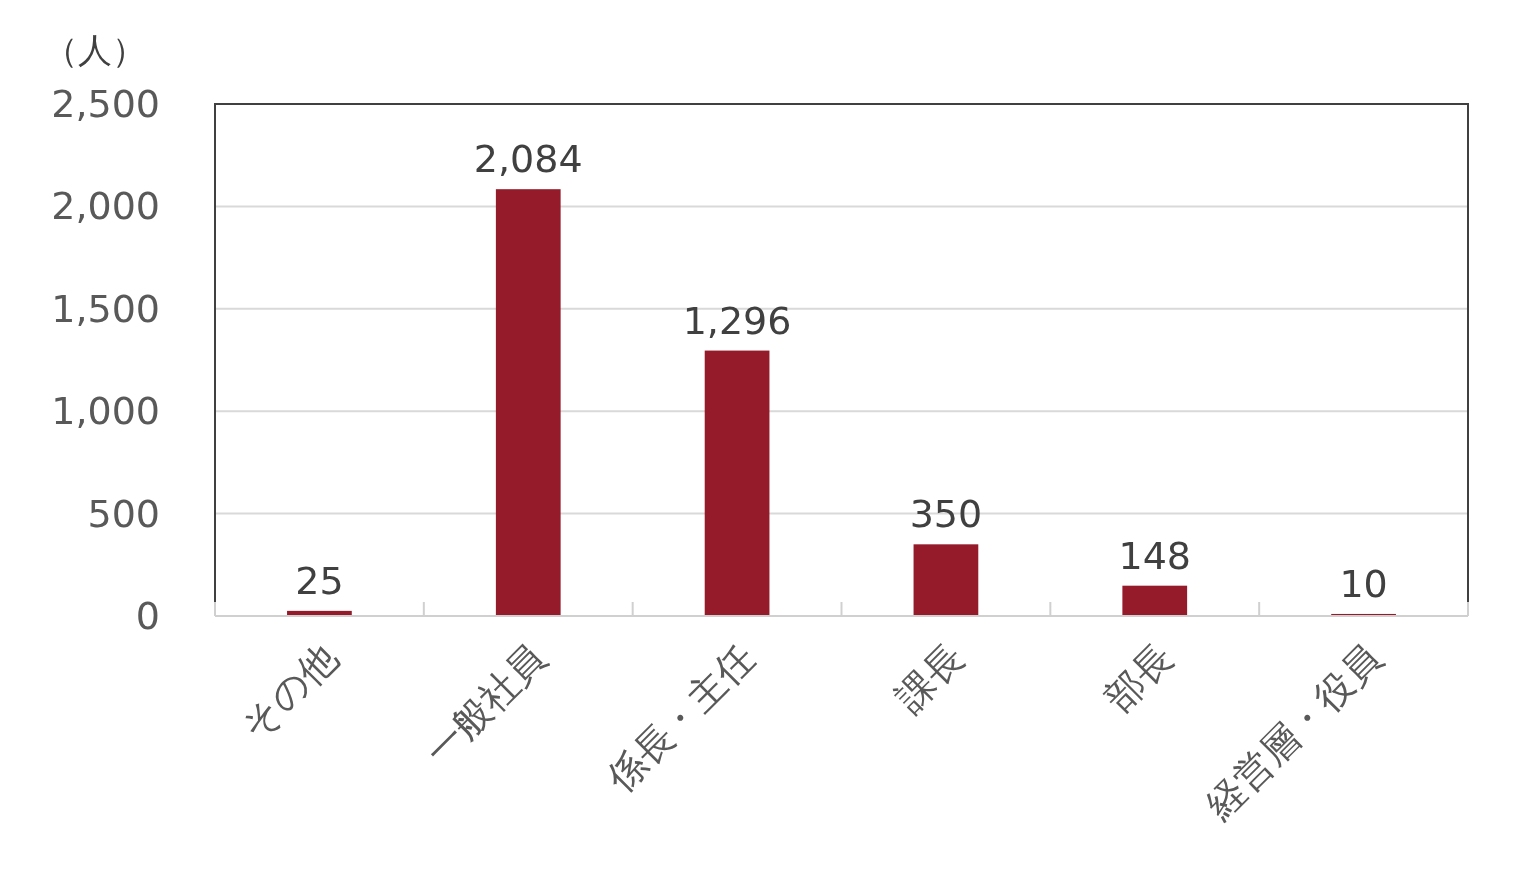 The image size is (1519, 884). Describe the element at coordinates (319, 580) in the screenshot. I see `data-label: 25` at that location.